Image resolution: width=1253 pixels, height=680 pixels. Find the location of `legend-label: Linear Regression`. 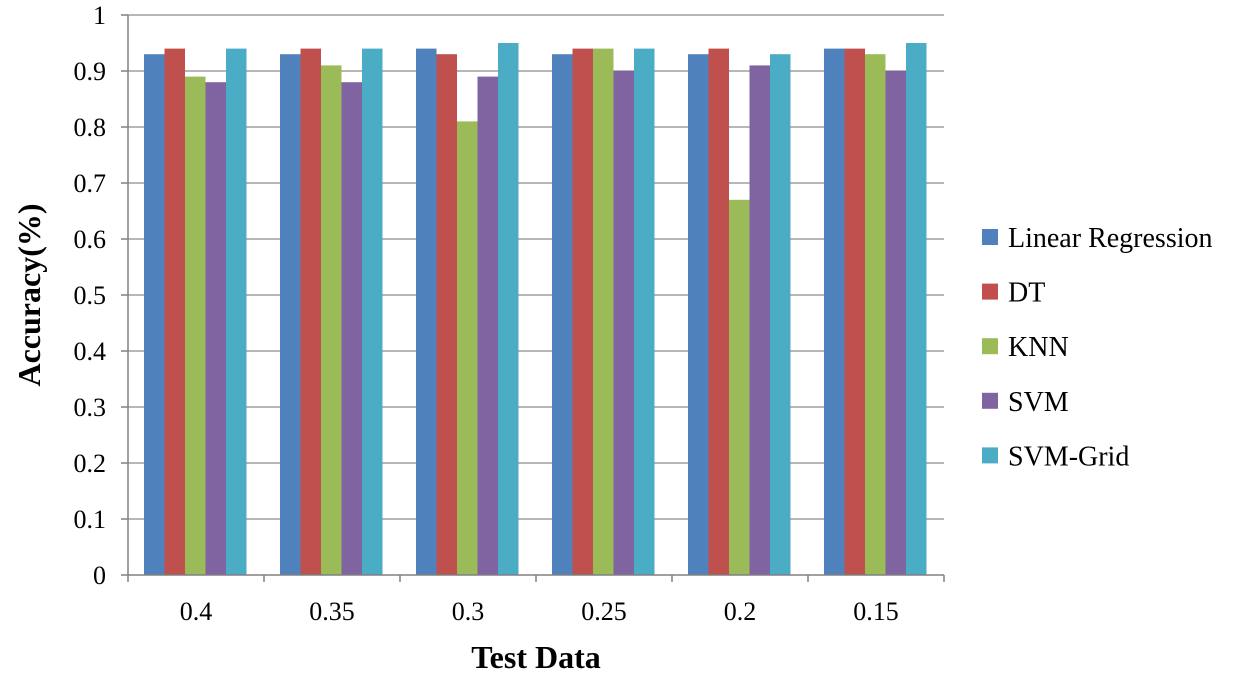

legend-label: Linear Regression is located at coordinates (1110, 238).